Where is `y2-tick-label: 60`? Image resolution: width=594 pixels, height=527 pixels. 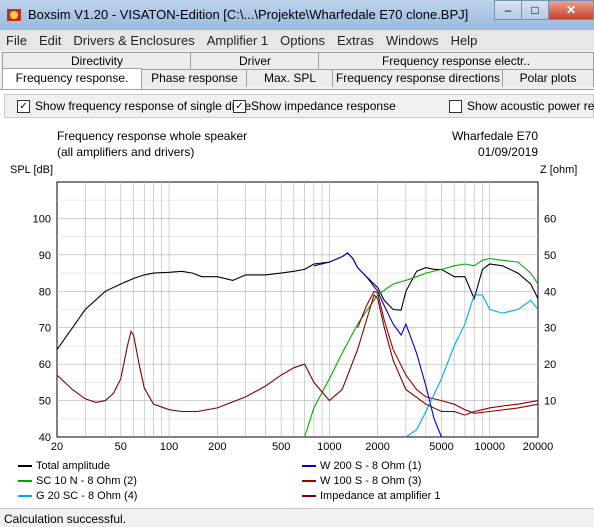 y2-tick-label: 60 is located at coordinates (550, 219).